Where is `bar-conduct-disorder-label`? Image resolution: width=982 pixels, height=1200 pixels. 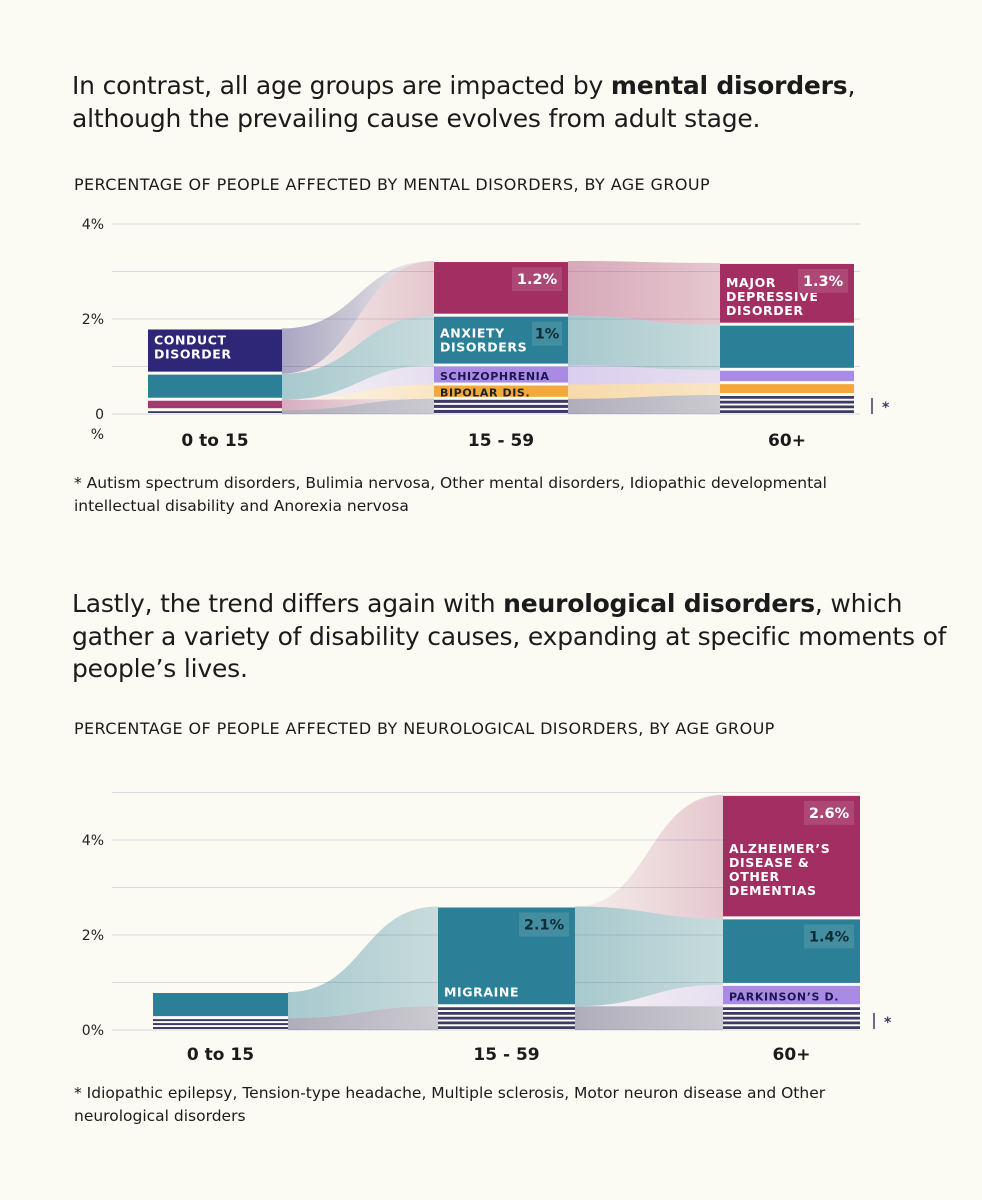 bar-conduct-disorder-label is located at coordinates (215, 350).